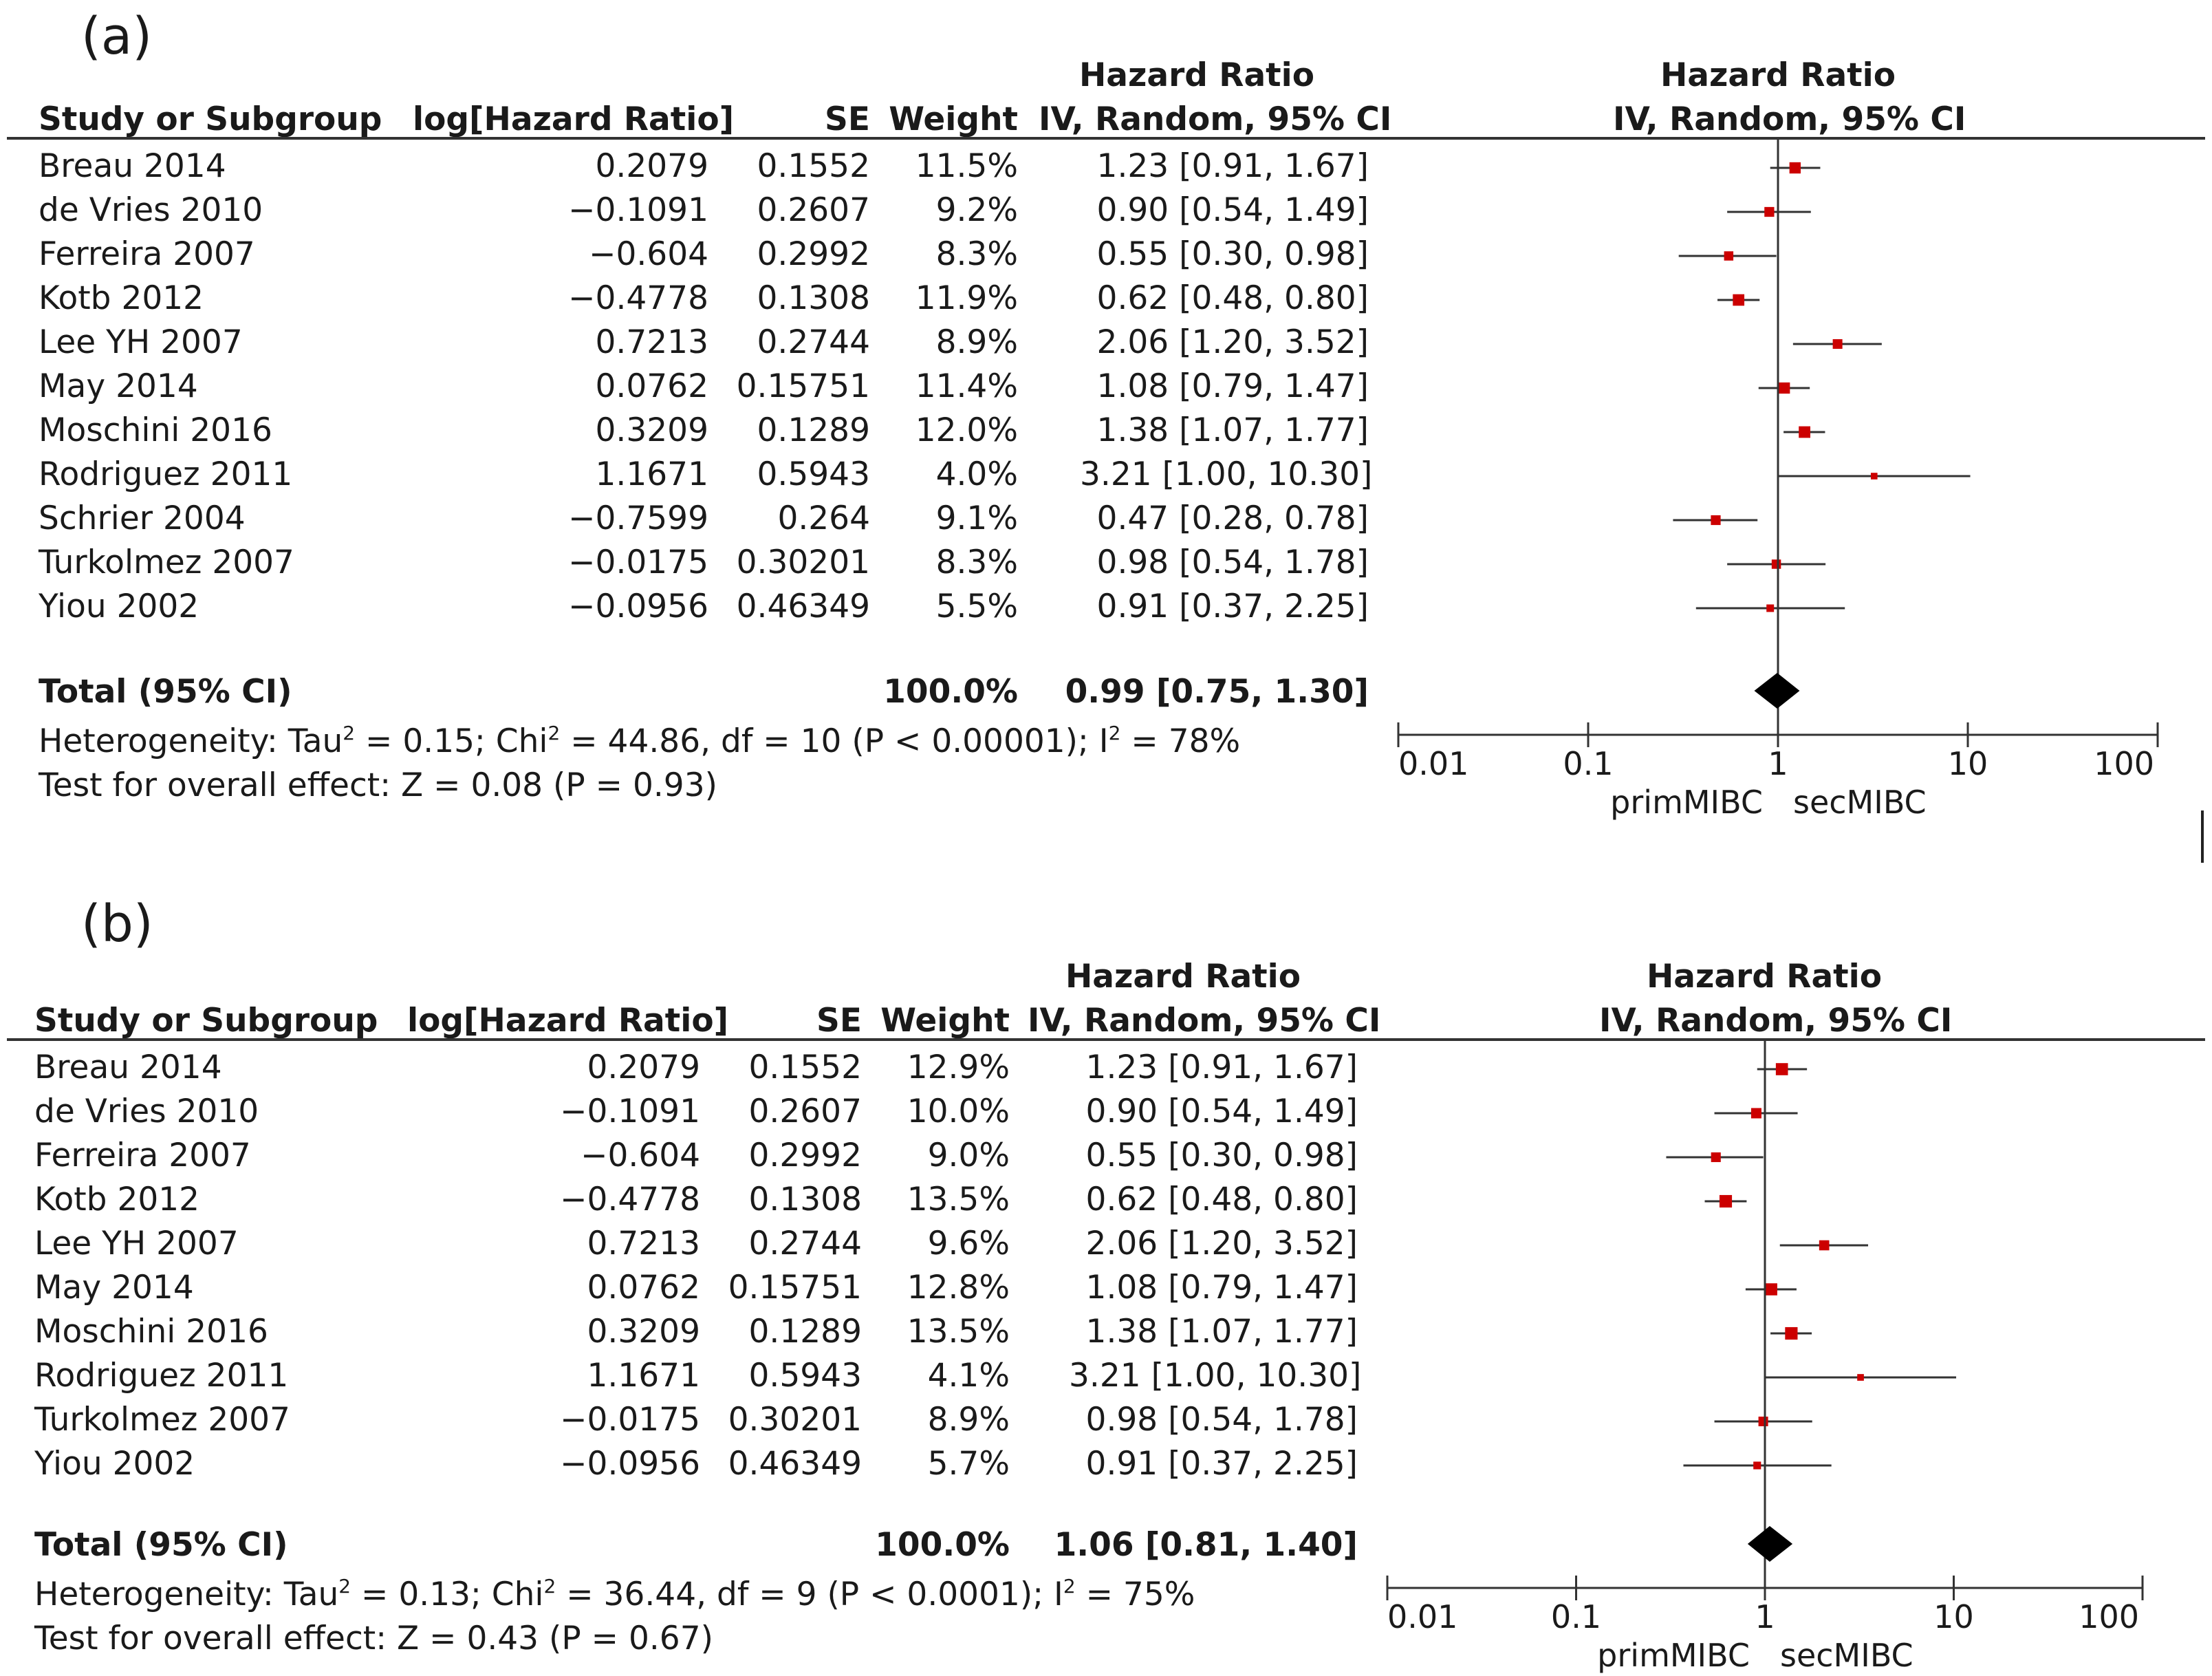  Describe the element at coordinates (155, 430) in the screenshot. I see `study-name: Moschini 2016` at that location.